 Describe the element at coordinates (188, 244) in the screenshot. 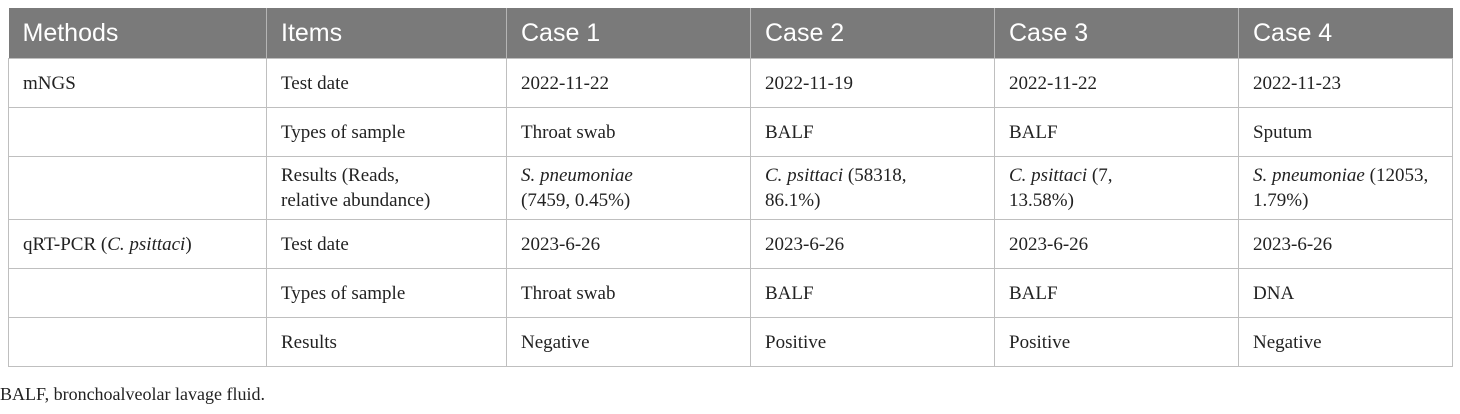

I see `method-suffix: )` at that location.